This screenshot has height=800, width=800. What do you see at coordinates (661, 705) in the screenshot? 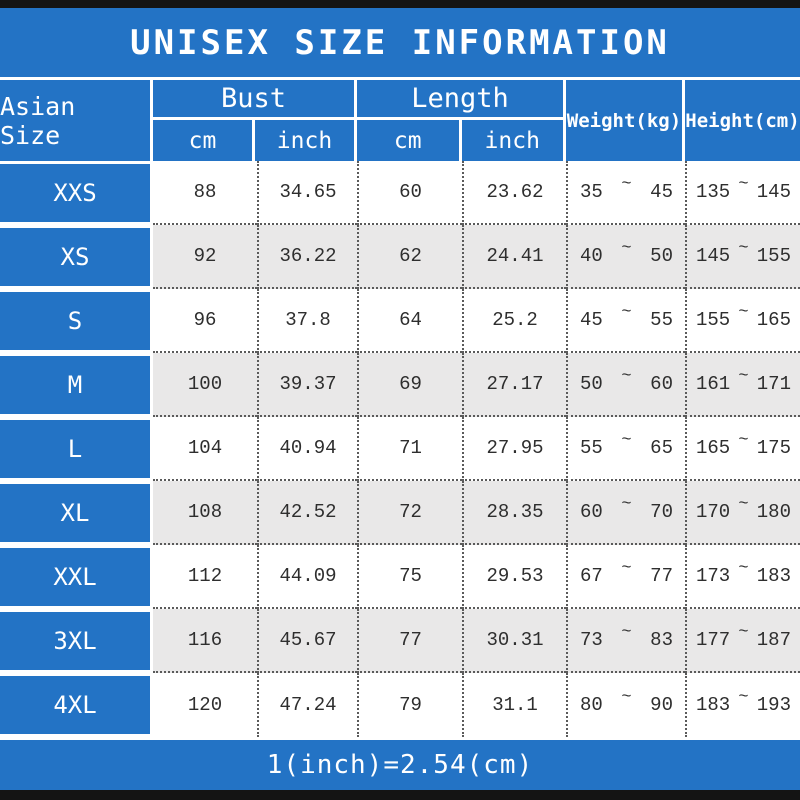
I see `weight-max: 90` at bounding box center [661, 705].